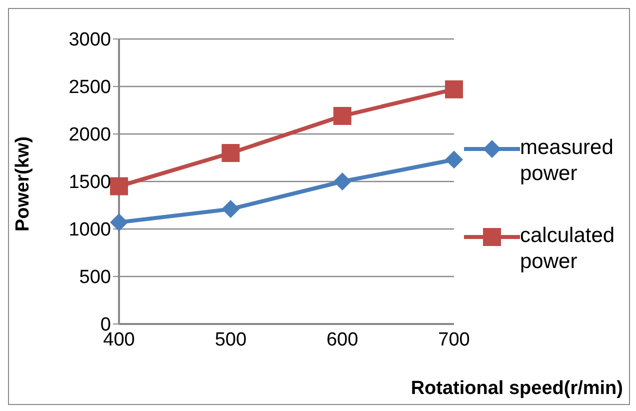 Image resolution: width=636 pixels, height=411 pixels. I want to click on y-tick-label: 2000, so click(89, 135).